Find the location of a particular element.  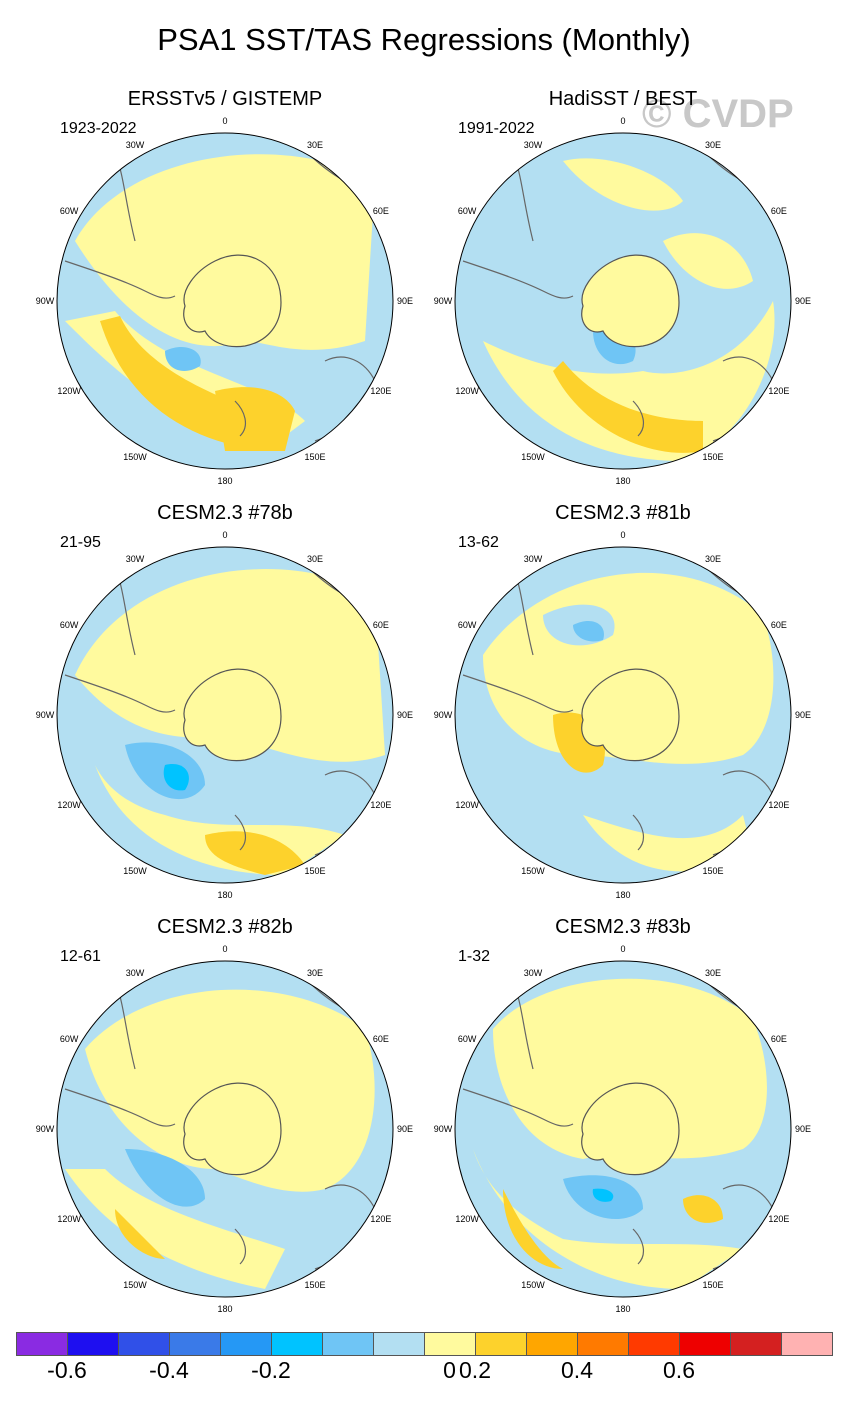

colorbar-tick-label: -0.4 is located at coordinates (169, 1370).